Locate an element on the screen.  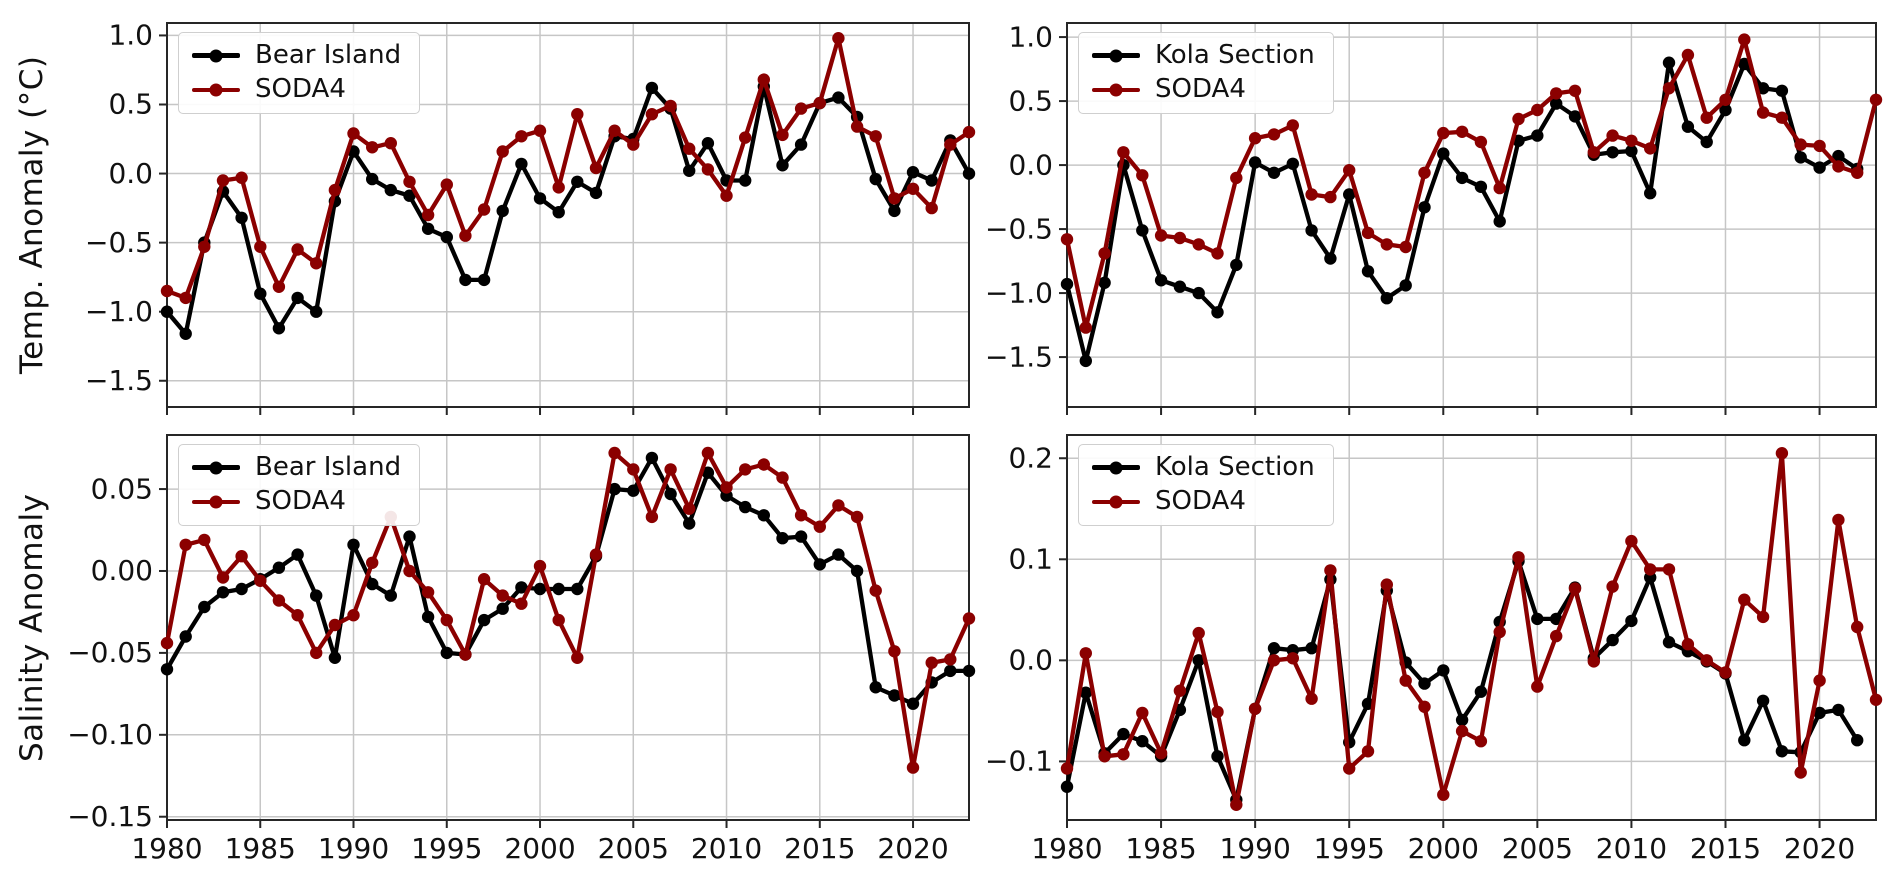
y-tick-label: 0.1 is located at coordinates (1030, 559).